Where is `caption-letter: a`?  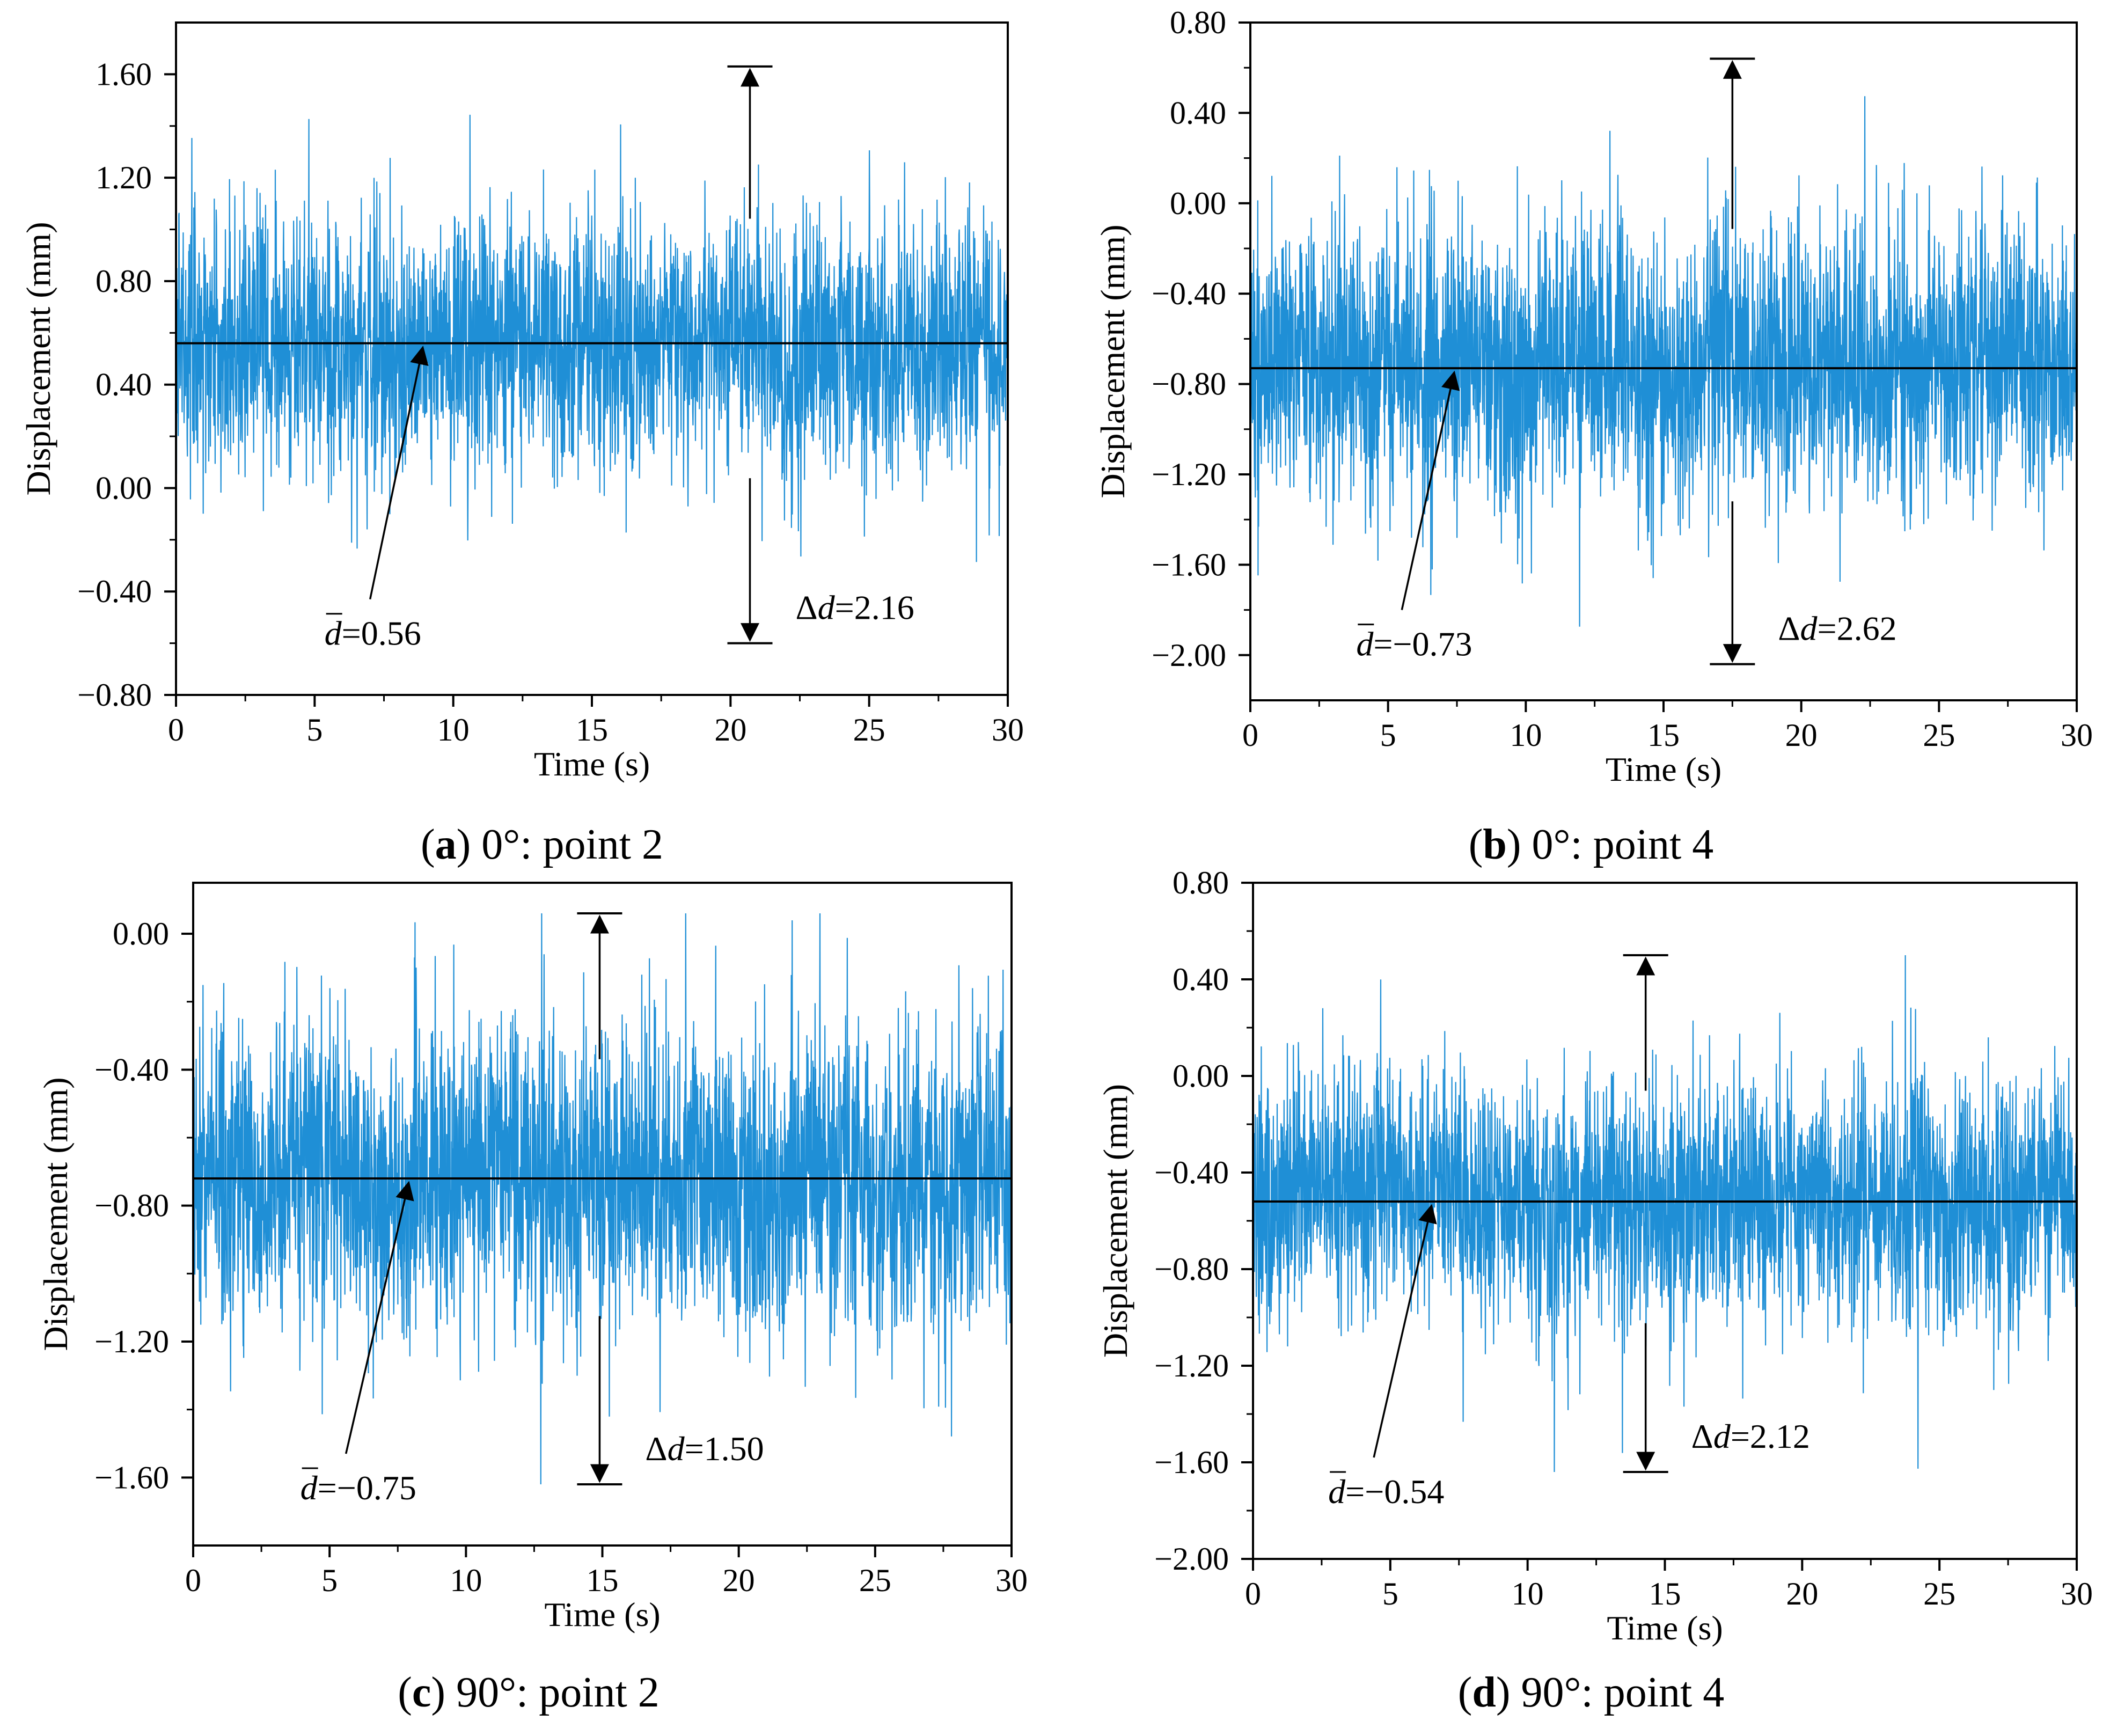
caption-letter: a is located at coordinates (446, 844).